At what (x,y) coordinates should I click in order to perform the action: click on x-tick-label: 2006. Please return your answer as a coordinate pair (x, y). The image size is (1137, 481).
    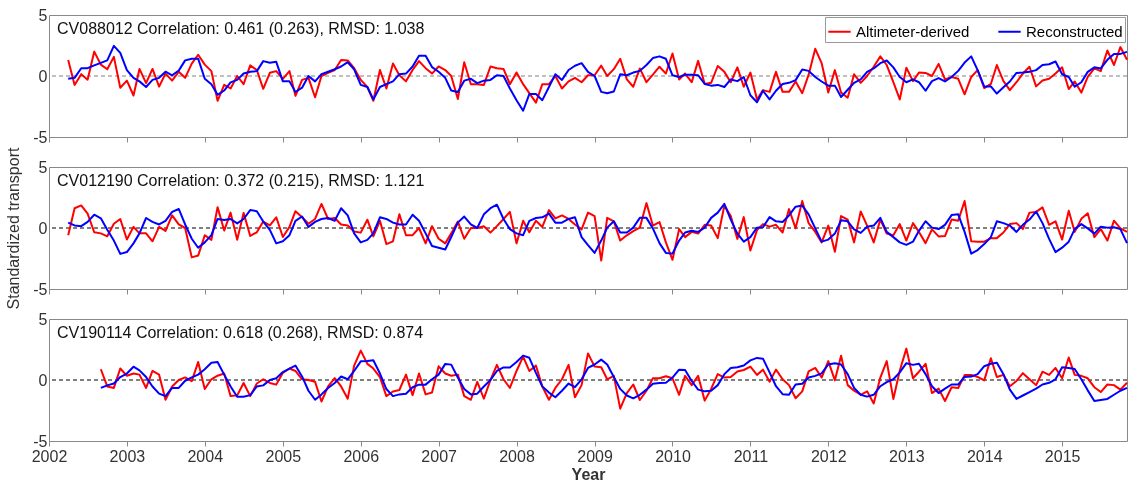
    Looking at the image, I should click on (361, 456).